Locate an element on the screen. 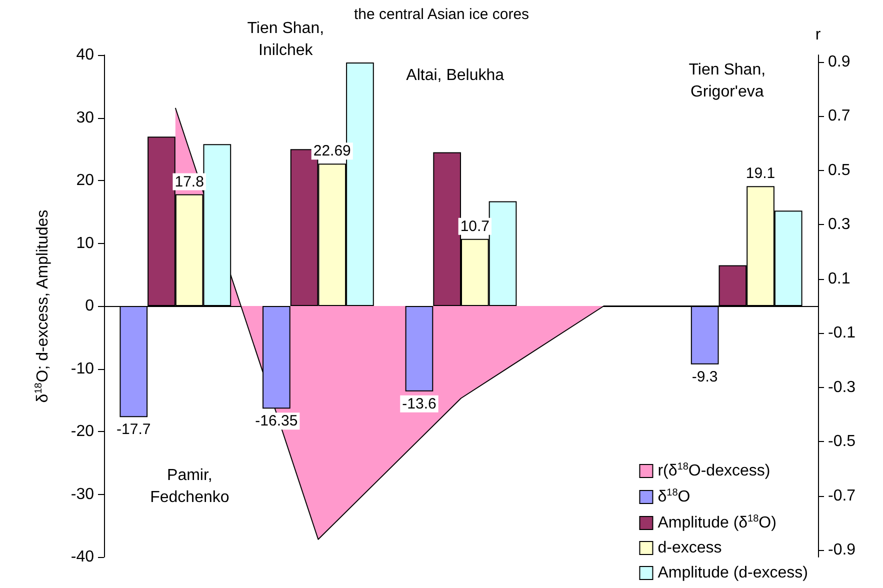  y2-tick-label: 0.3 is located at coordinates (839, 225).